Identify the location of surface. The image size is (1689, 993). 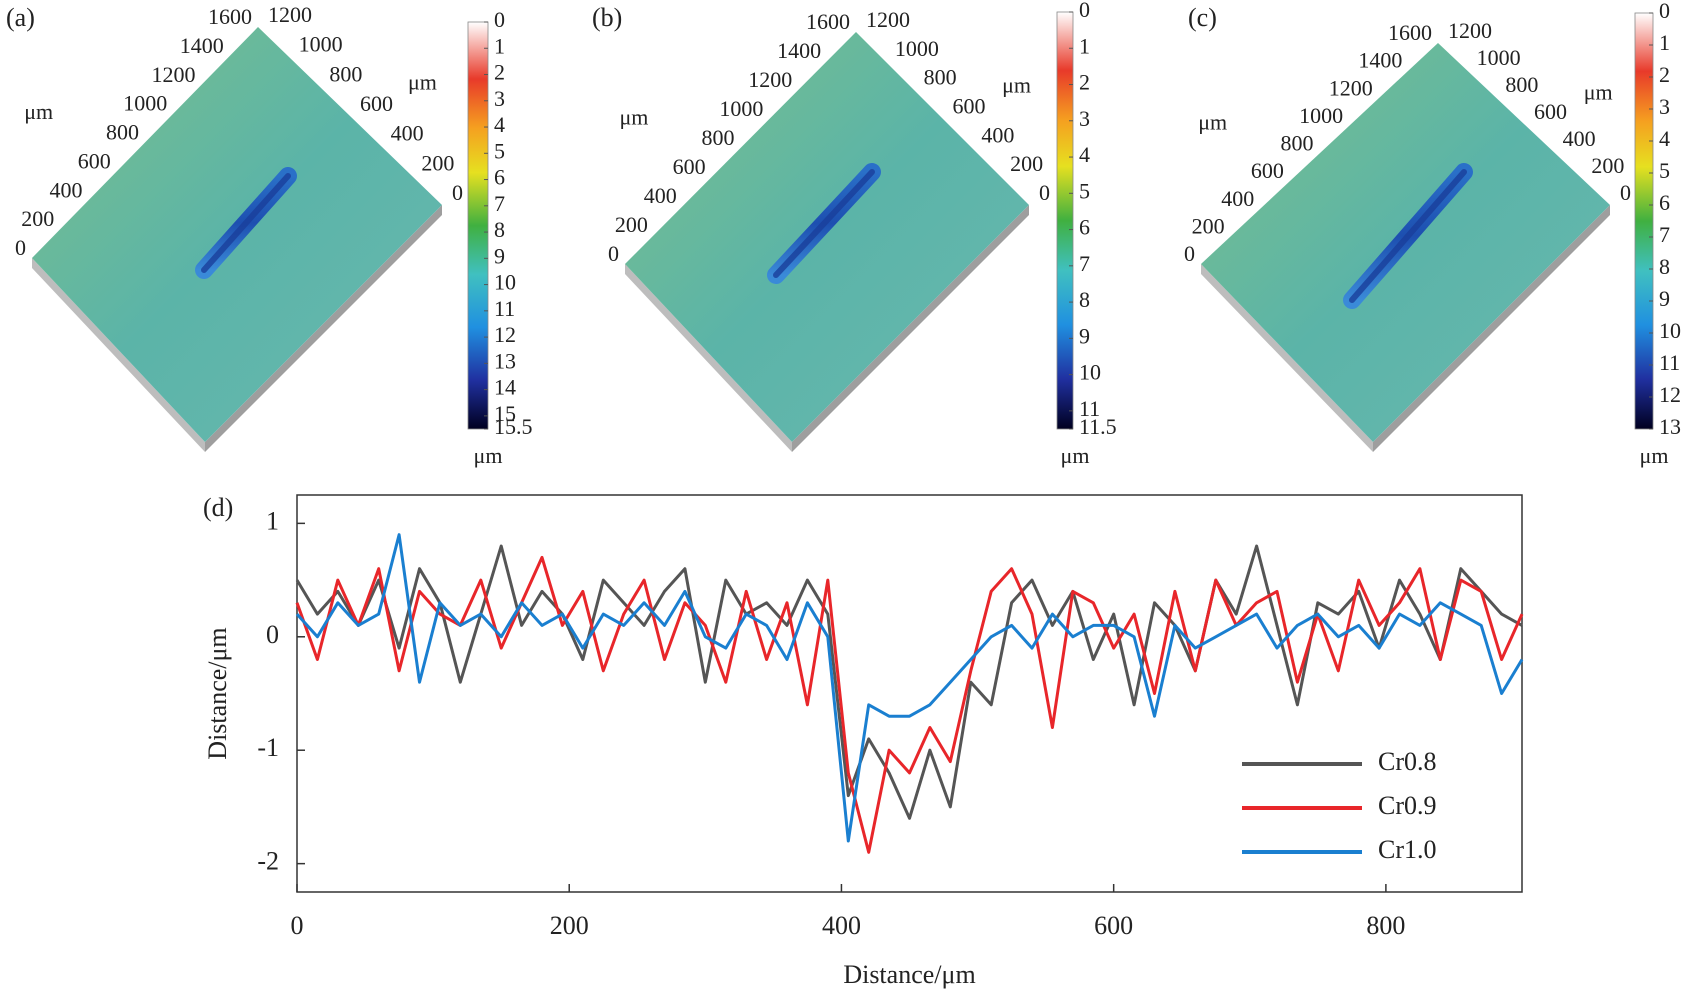
(827, 237).